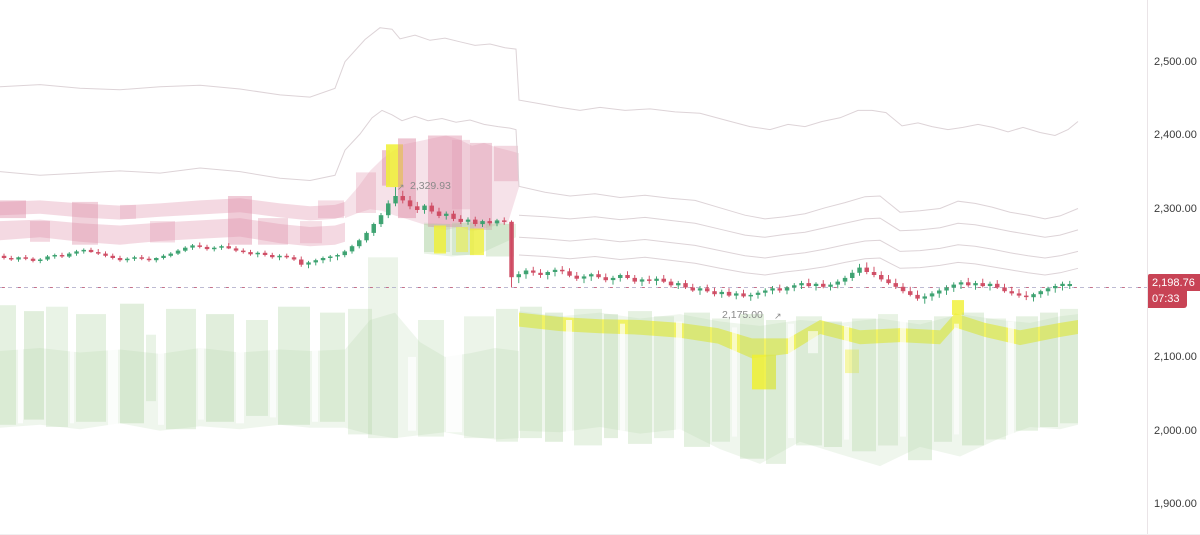 The width and height of the screenshot is (1200, 535). Describe the element at coordinates (1175, 209) in the screenshot. I see `axis-tick-label: 2,300.00` at that location.